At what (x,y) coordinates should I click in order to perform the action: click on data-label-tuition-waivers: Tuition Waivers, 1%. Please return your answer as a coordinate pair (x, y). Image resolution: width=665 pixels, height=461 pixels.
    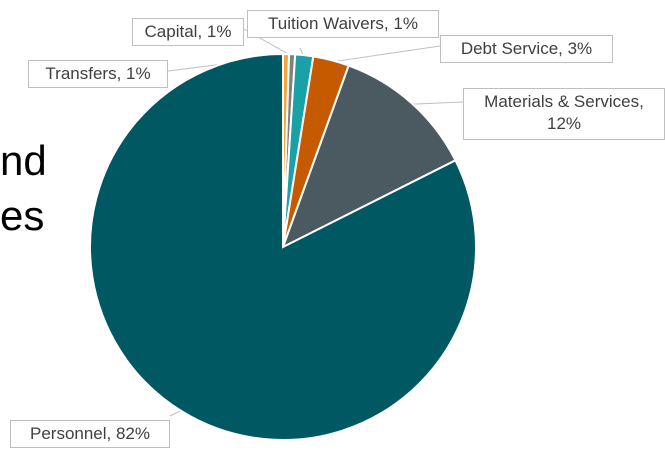
    Looking at the image, I should click on (343, 24).